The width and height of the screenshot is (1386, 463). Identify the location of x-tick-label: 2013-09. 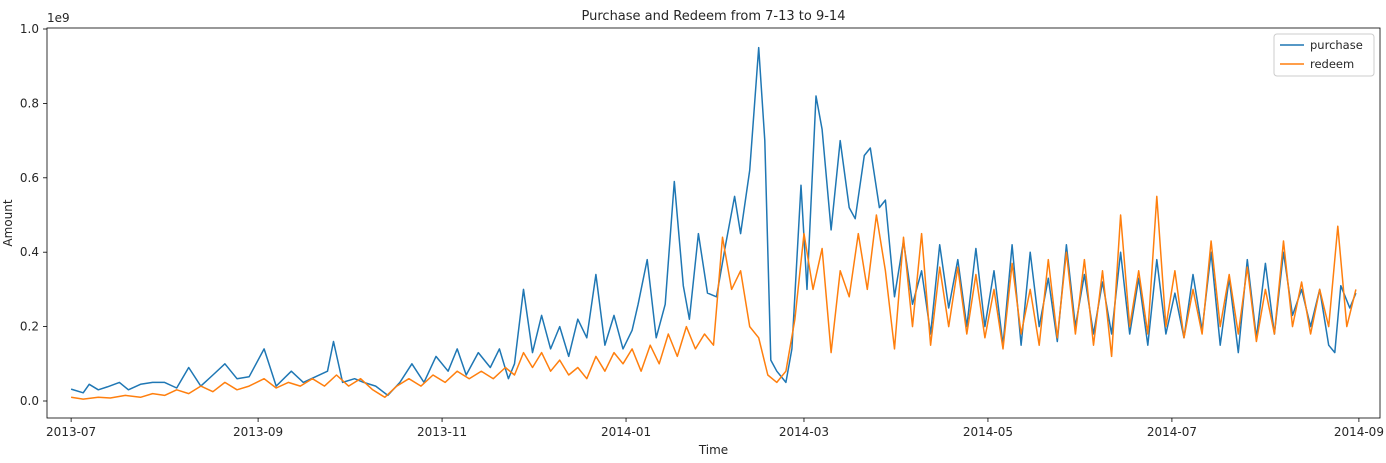
(258, 432).